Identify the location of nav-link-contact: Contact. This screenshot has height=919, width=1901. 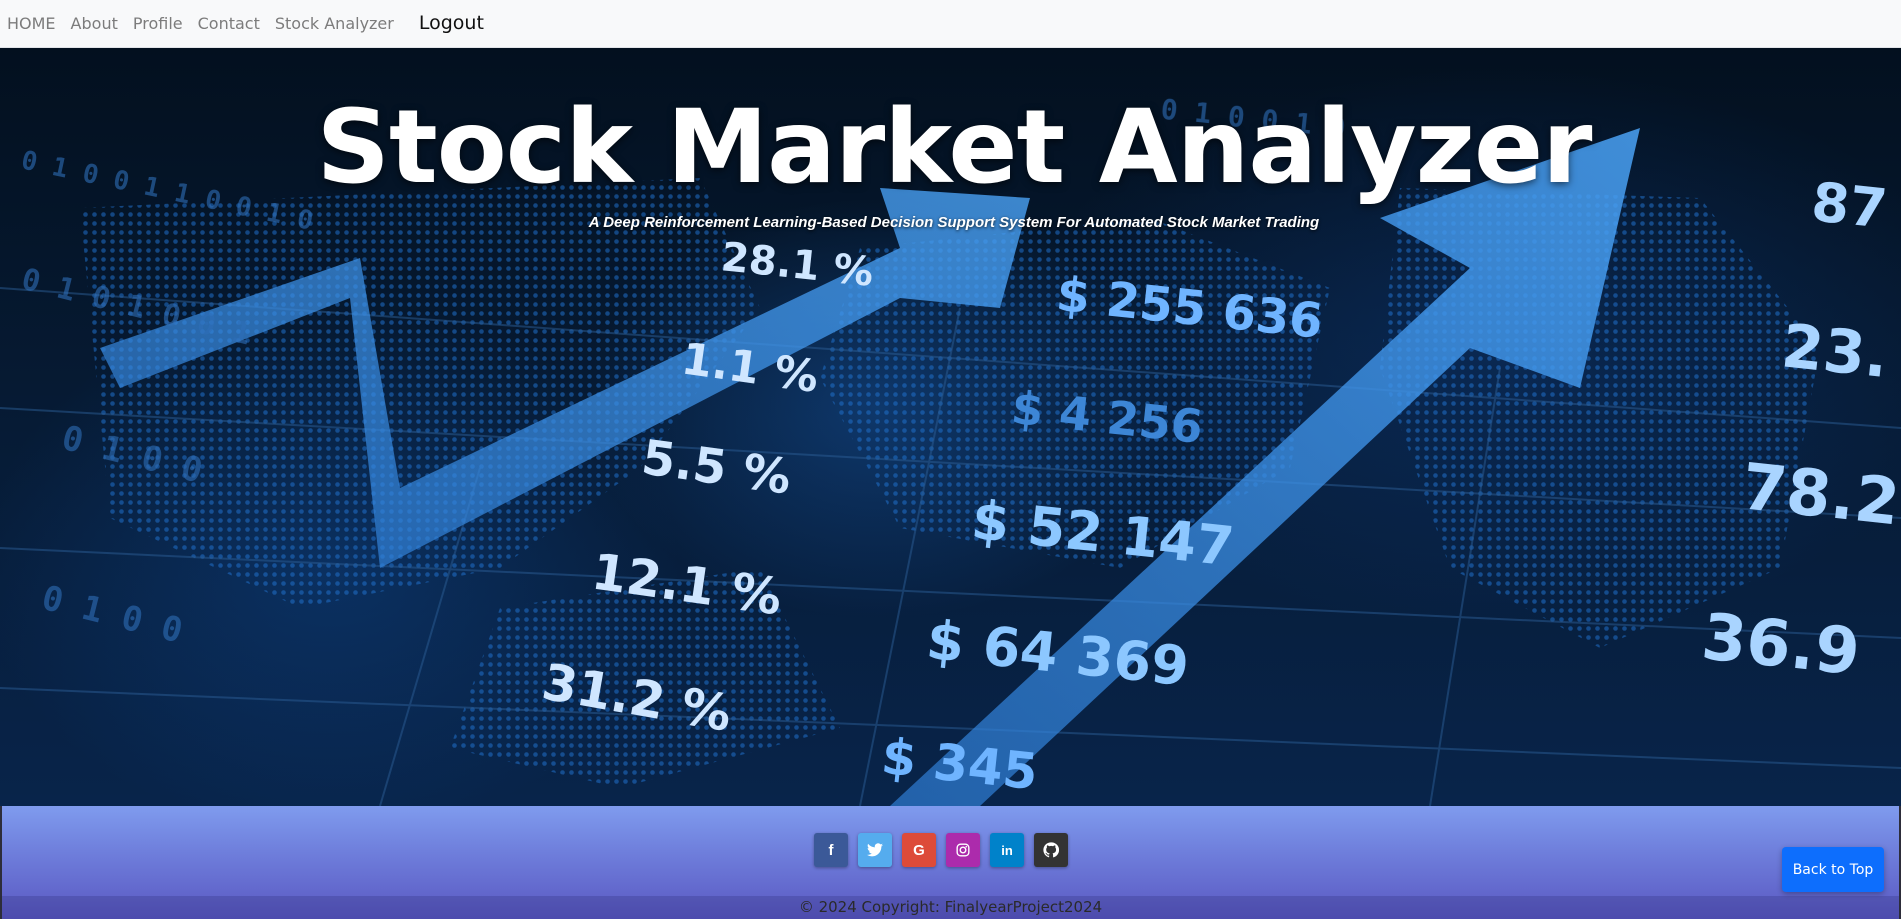
(228, 23).